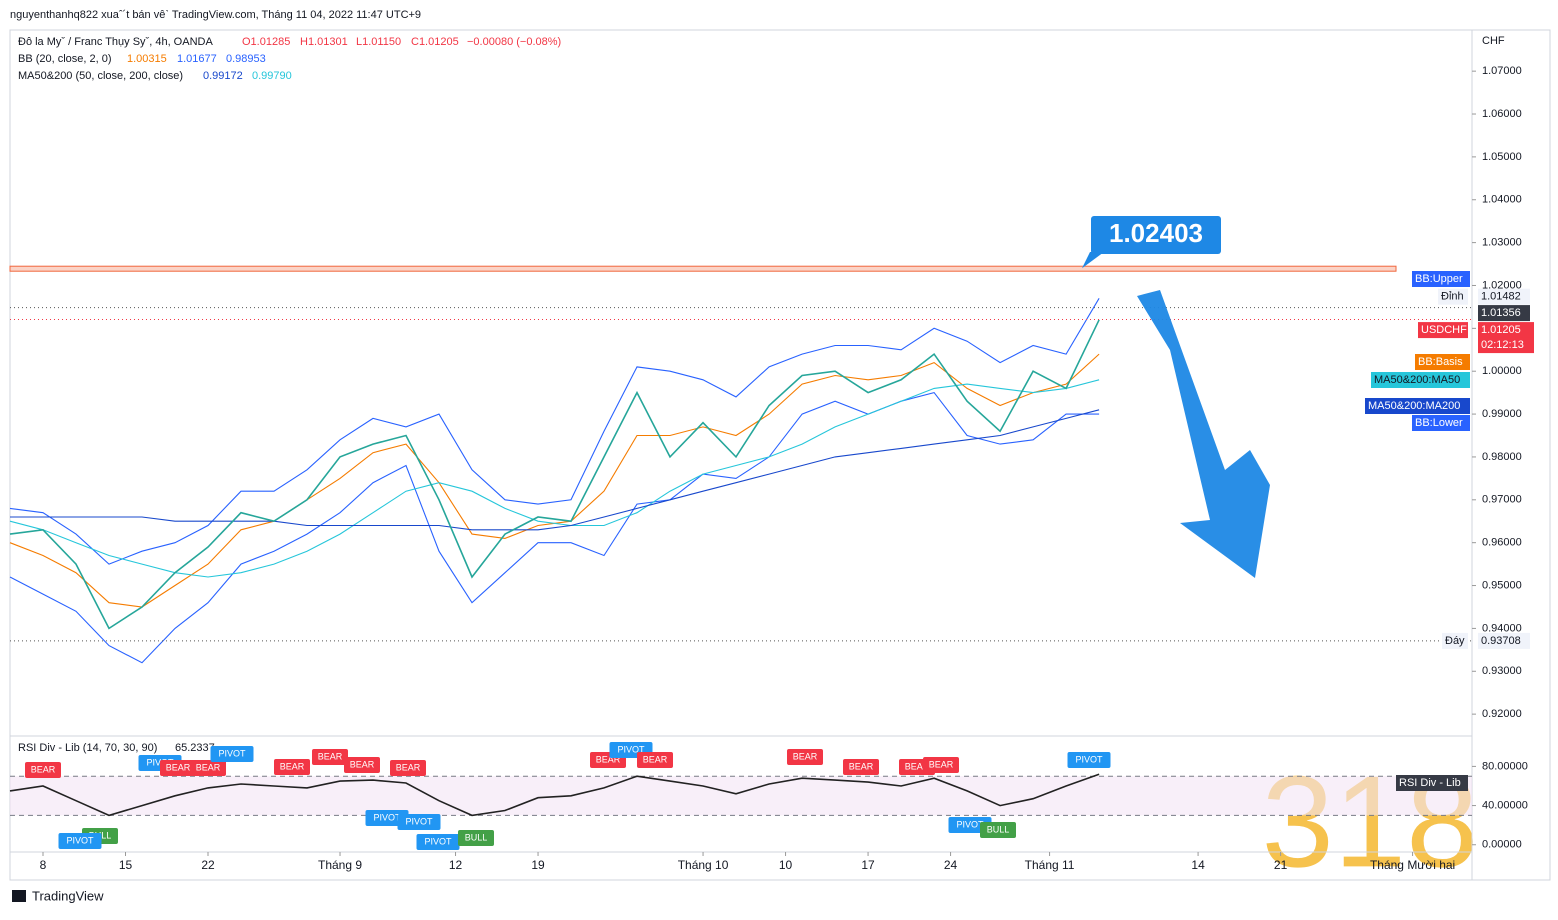 The width and height of the screenshot is (1558, 920). What do you see at coordinates (272, 76) in the screenshot?
I see `ma-value: 0.99790` at bounding box center [272, 76].